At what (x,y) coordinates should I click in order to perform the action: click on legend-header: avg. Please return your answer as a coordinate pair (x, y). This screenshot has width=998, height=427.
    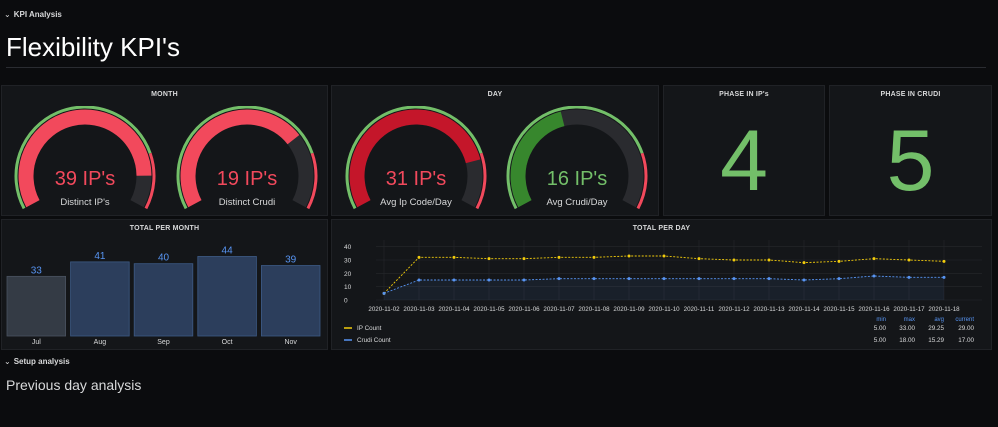
    Looking at the image, I should click on (939, 320).